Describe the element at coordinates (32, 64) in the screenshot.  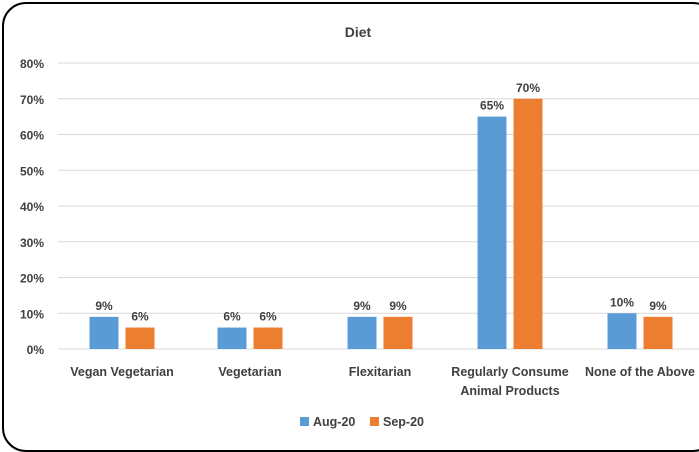
I see `y-tick-label: 80%` at that location.